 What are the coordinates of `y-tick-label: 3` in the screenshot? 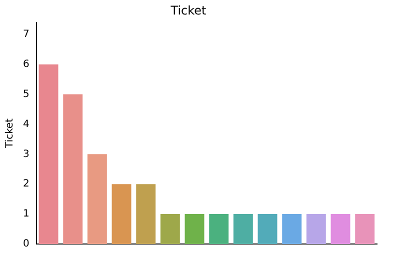 It's located at (26, 154).